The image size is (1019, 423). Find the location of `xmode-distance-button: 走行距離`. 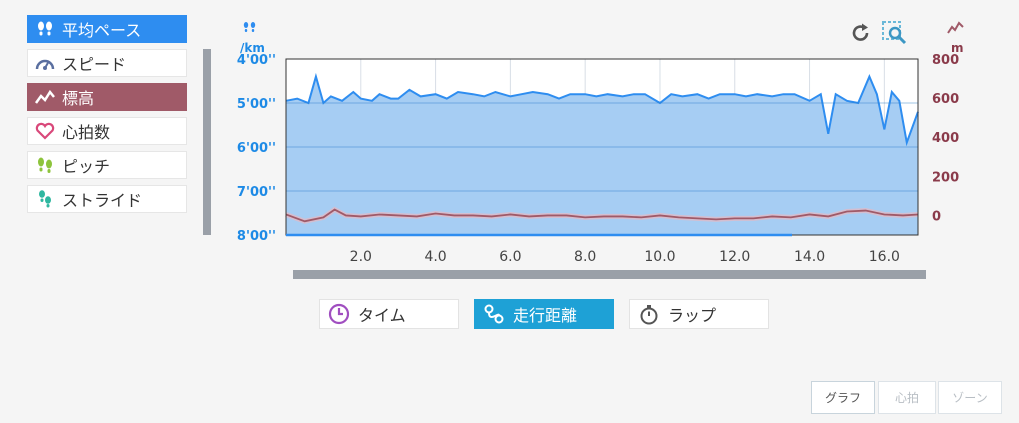

xmode-distance-button: 走行距離 is located at coordinates (544, 314).